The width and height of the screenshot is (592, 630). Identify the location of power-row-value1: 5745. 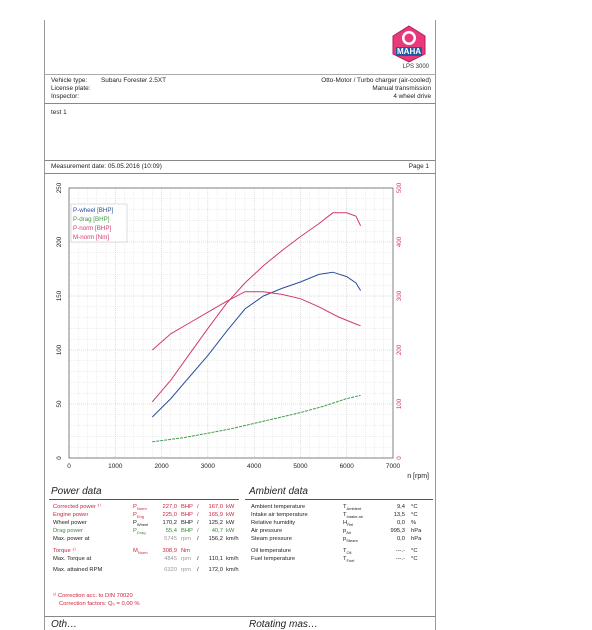
(170, 539).